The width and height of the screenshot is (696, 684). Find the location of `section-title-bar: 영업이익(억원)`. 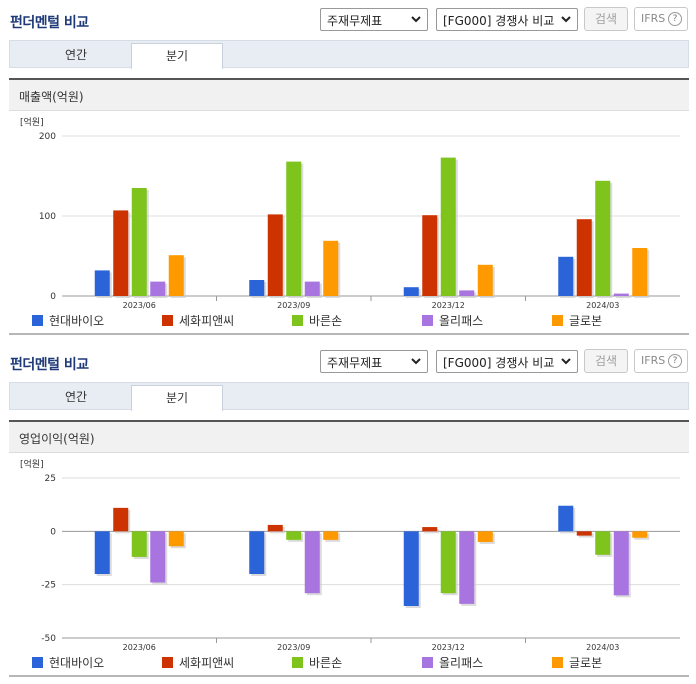

section-title-bar: 영업이익(억원) is located at coordinates (349, 436).